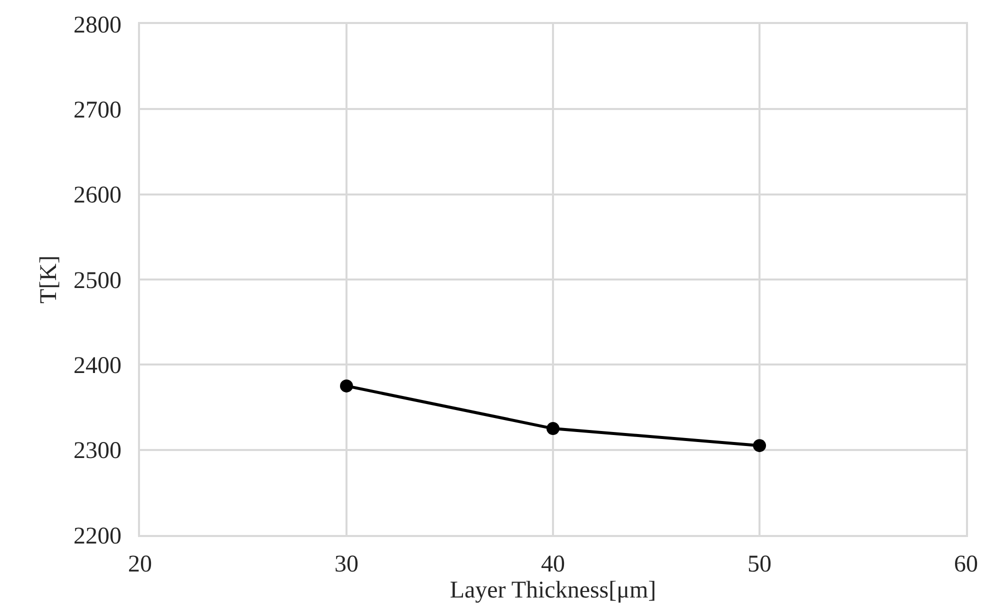 The height and width of the screenshot is (615, 990). Describe the element at coordinates (49, 280) in the screenshot. I see `y-axis-title: T[K]` at that location.